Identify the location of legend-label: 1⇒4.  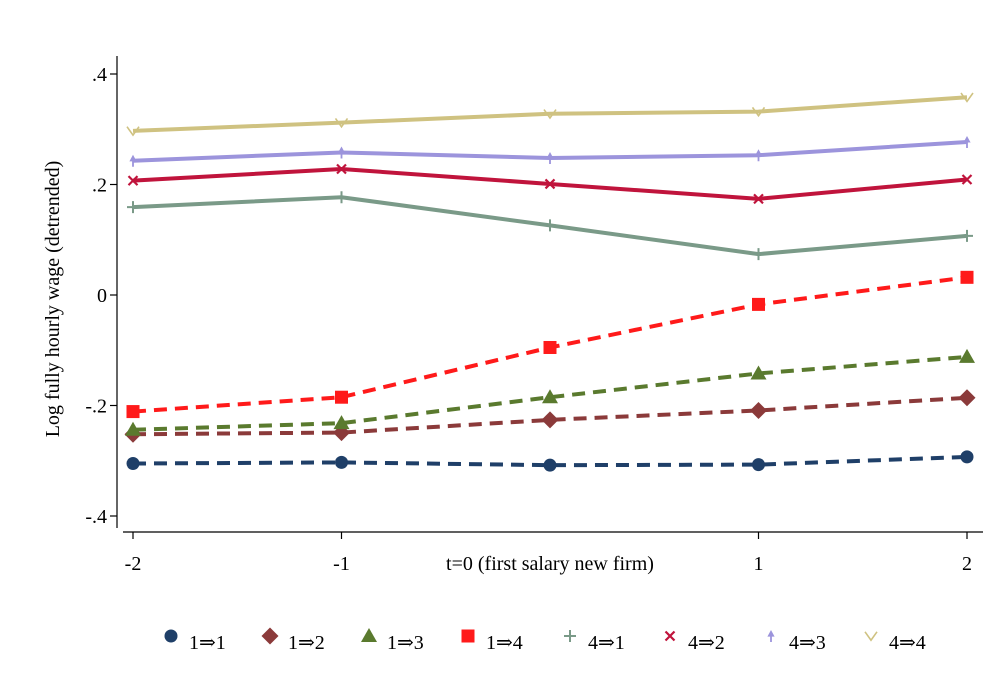
(504, 643).